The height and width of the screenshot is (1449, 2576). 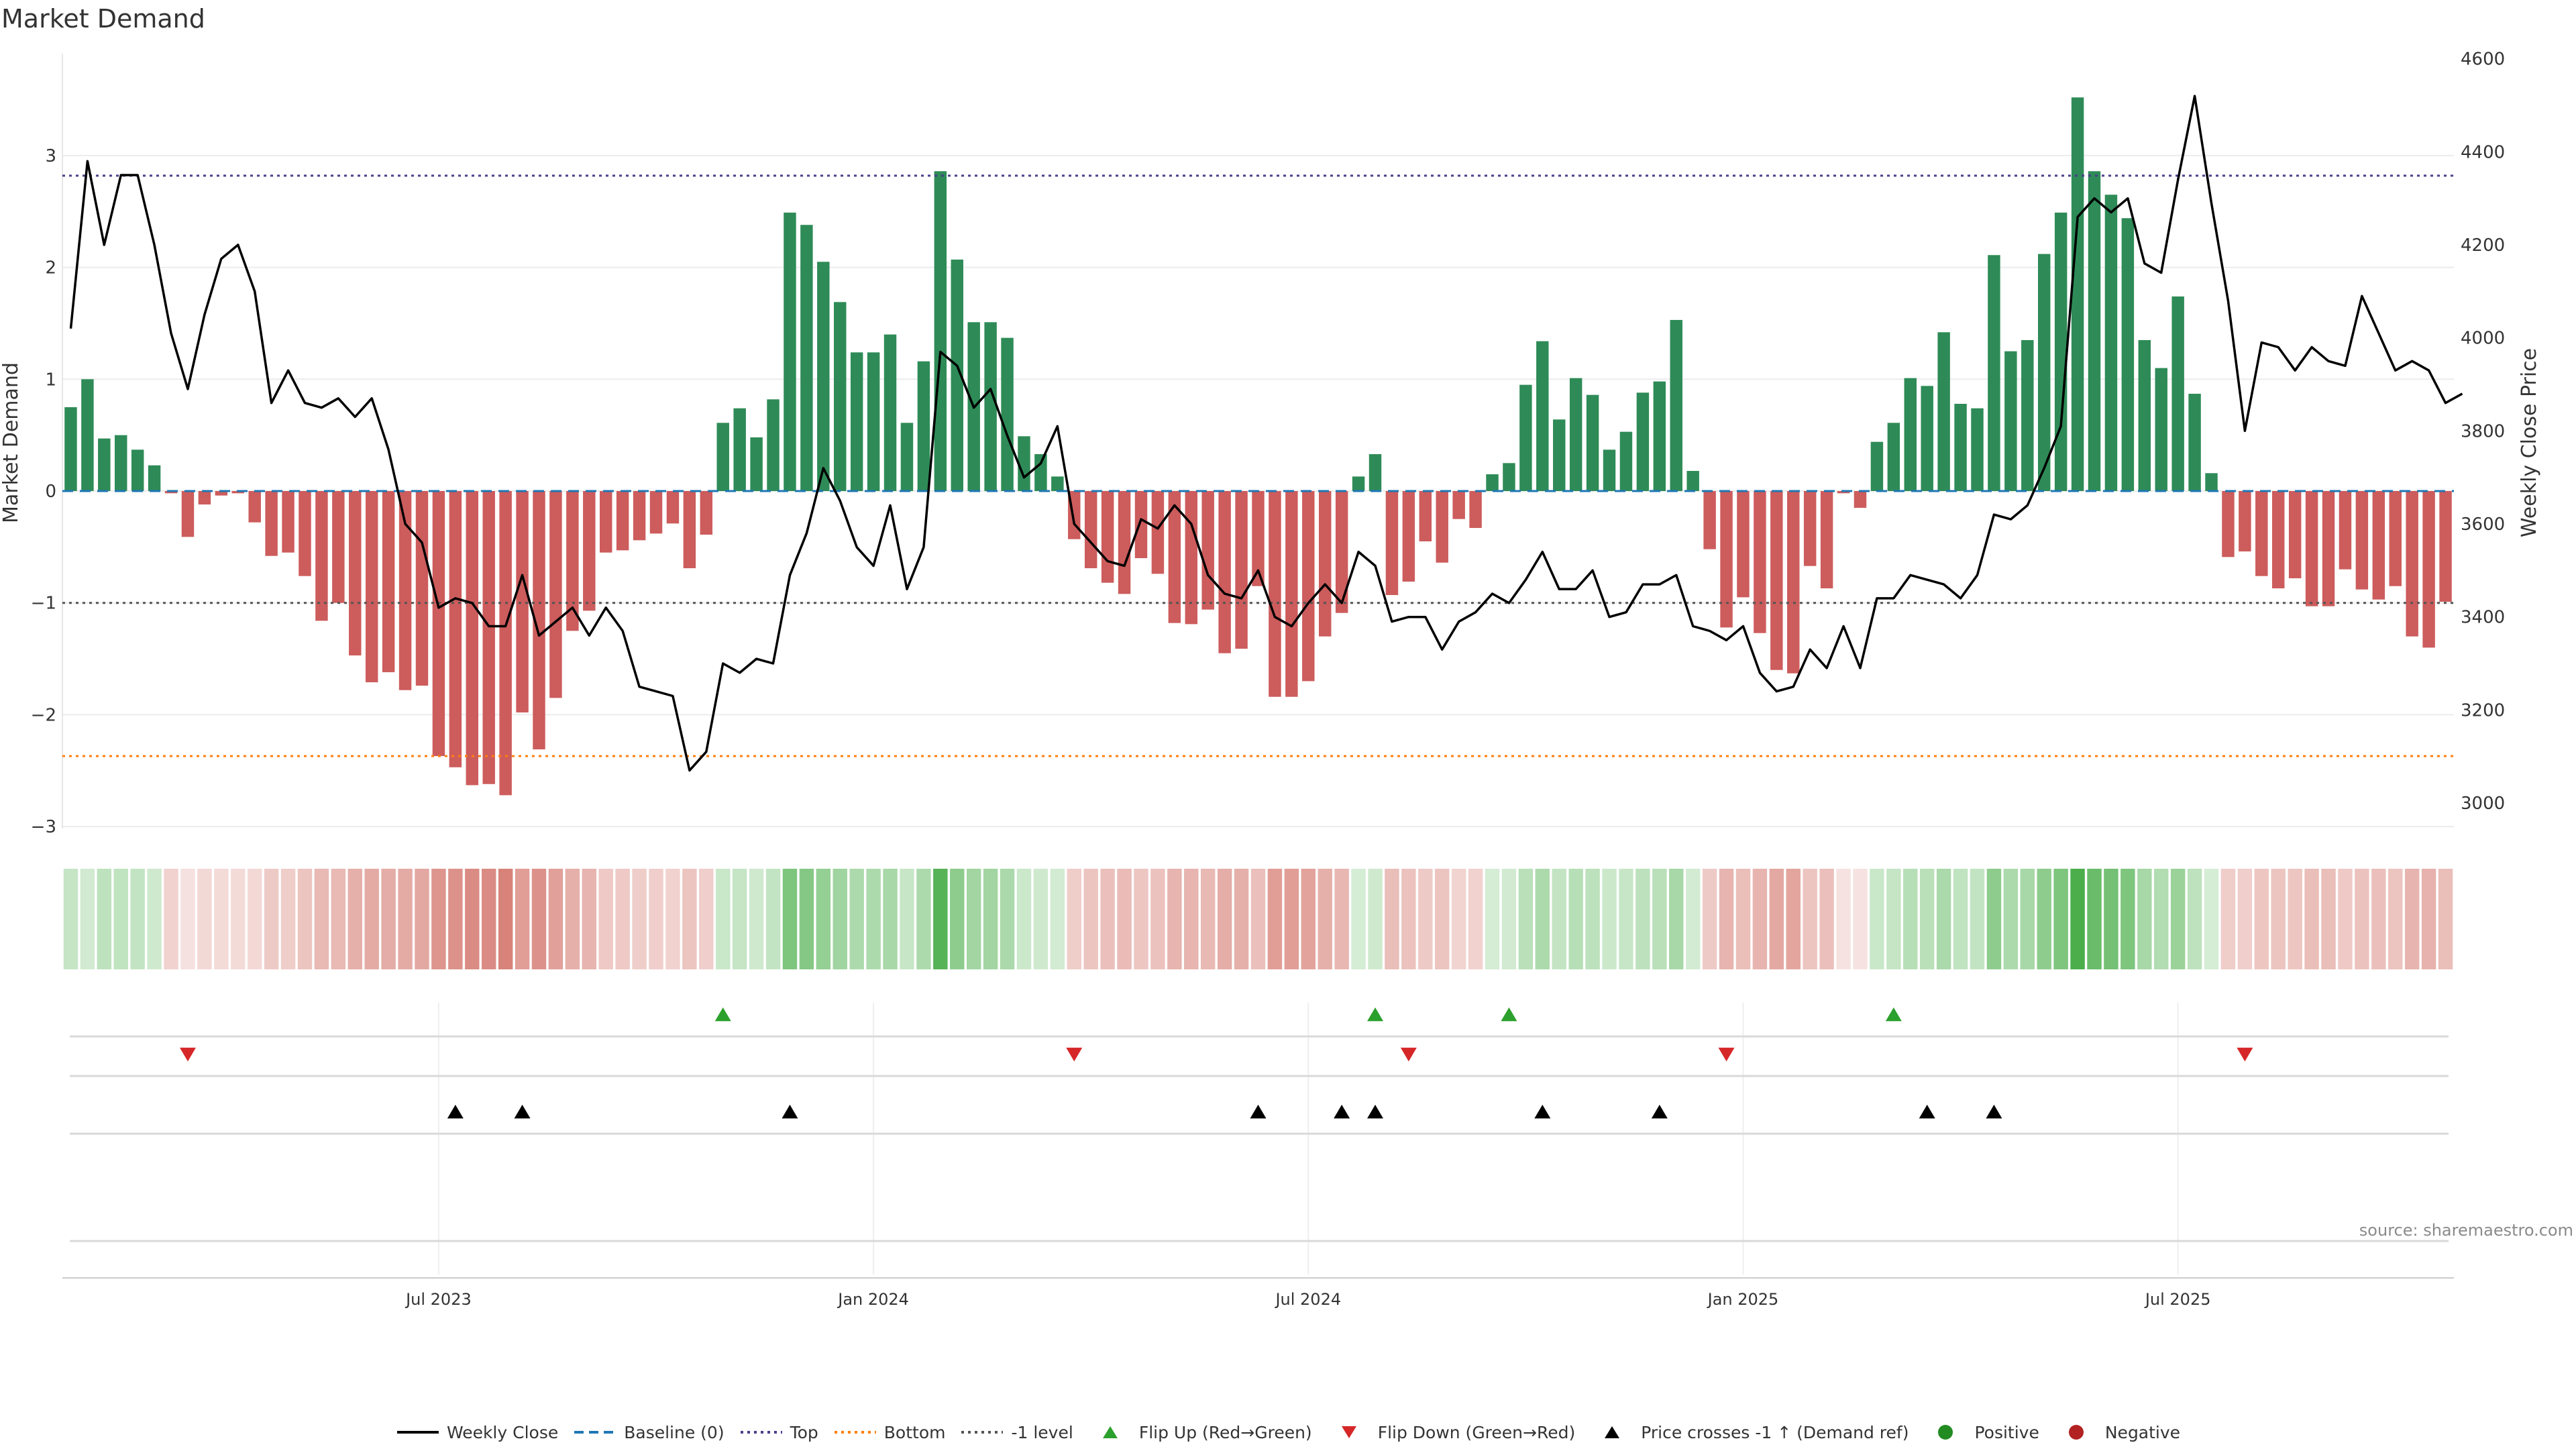 I want to click on y2-tick-label: 3400, so click(x=2483, y=618).